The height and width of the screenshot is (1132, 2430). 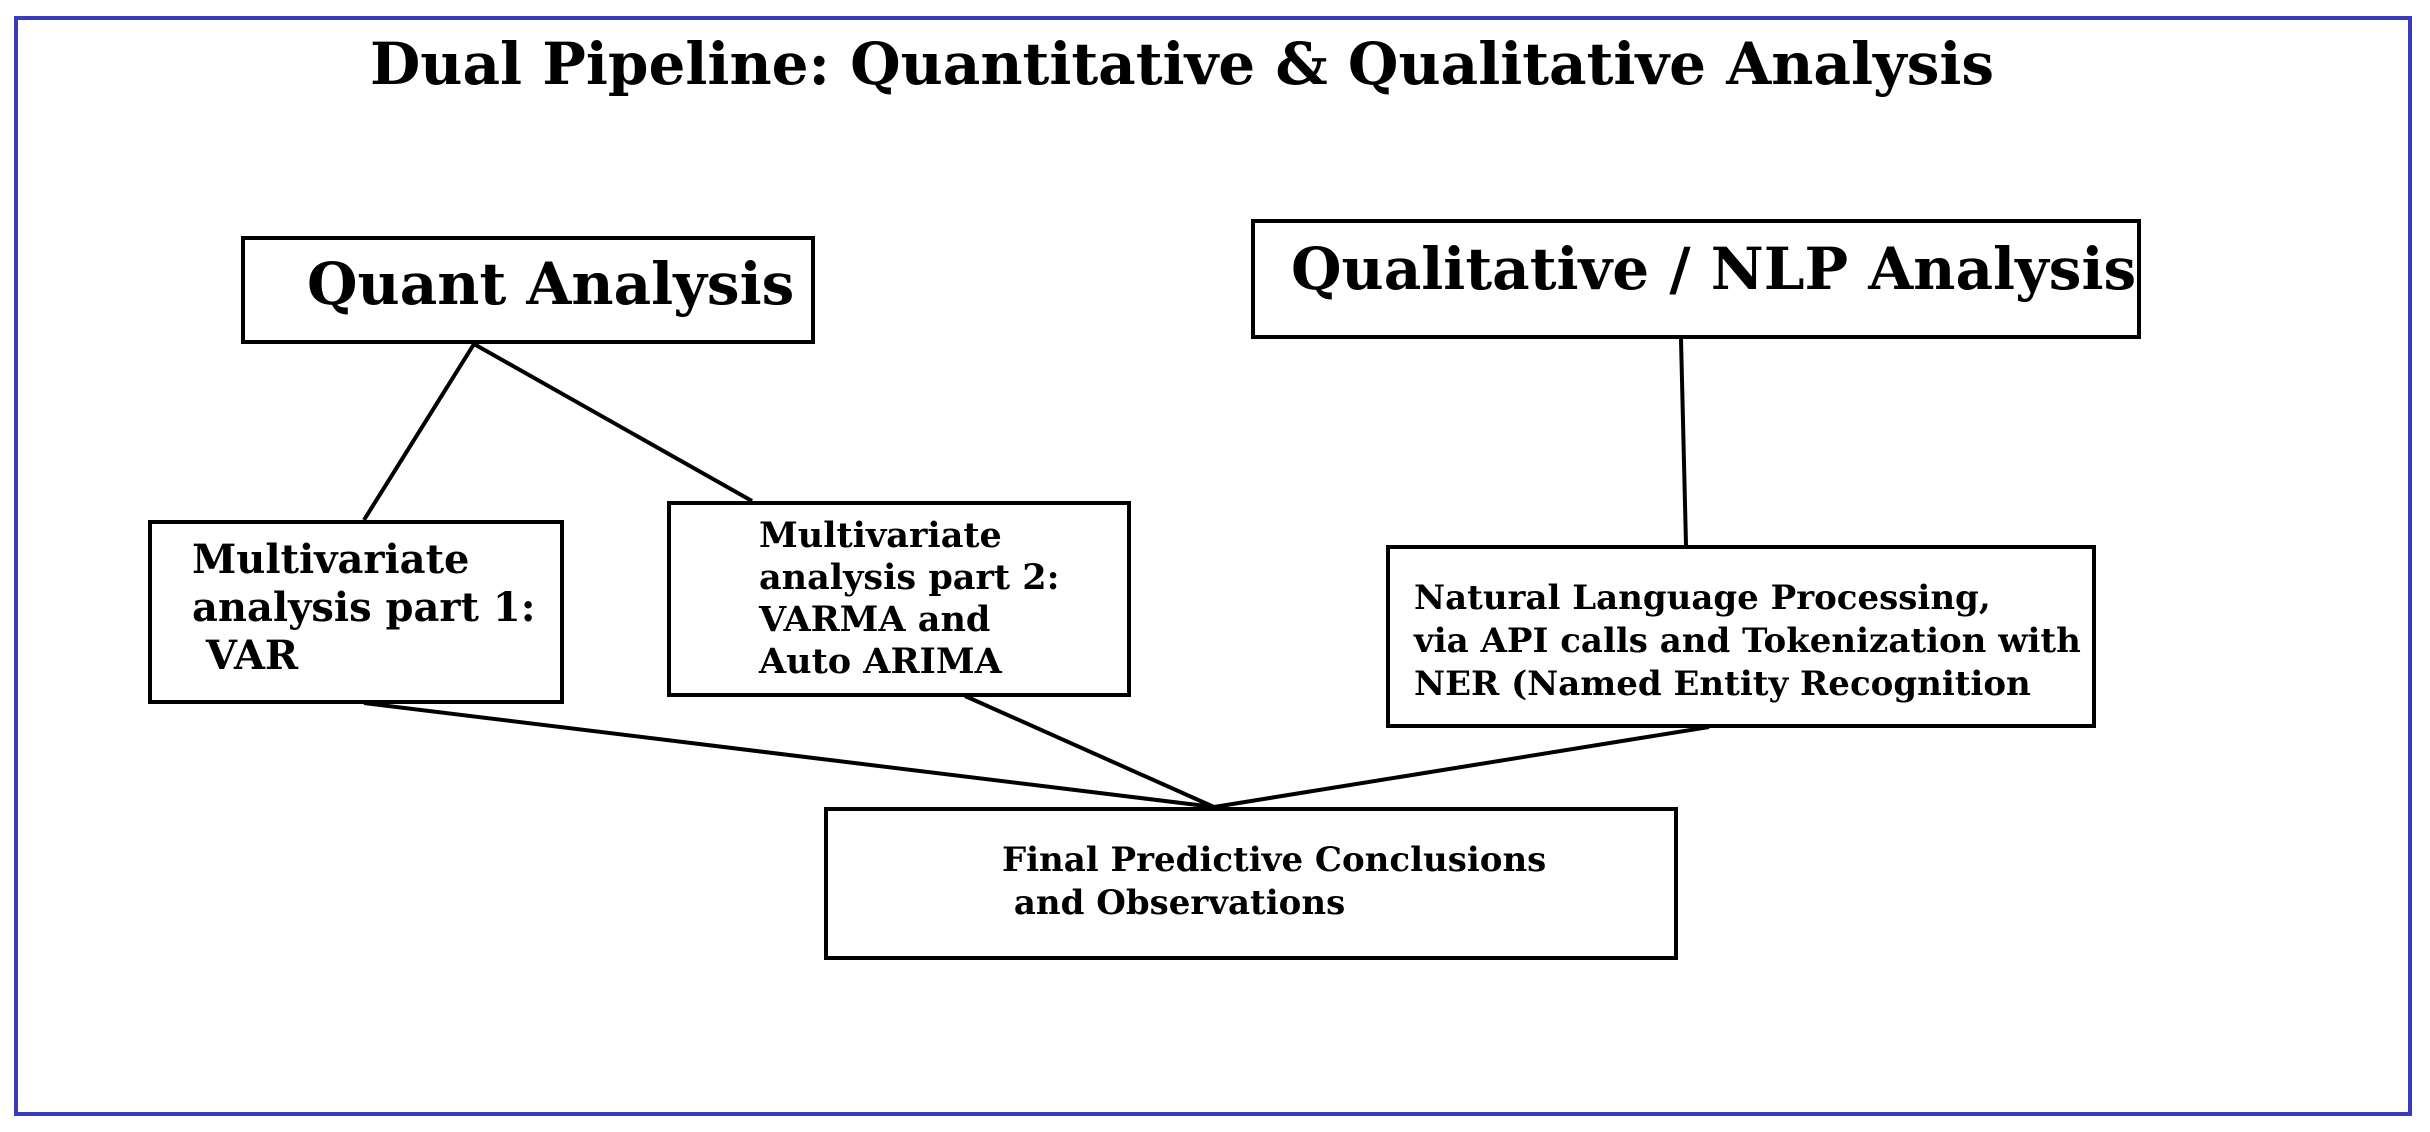 I want to click on edge-qual-to-nlp, so click(x=1683, y=442).